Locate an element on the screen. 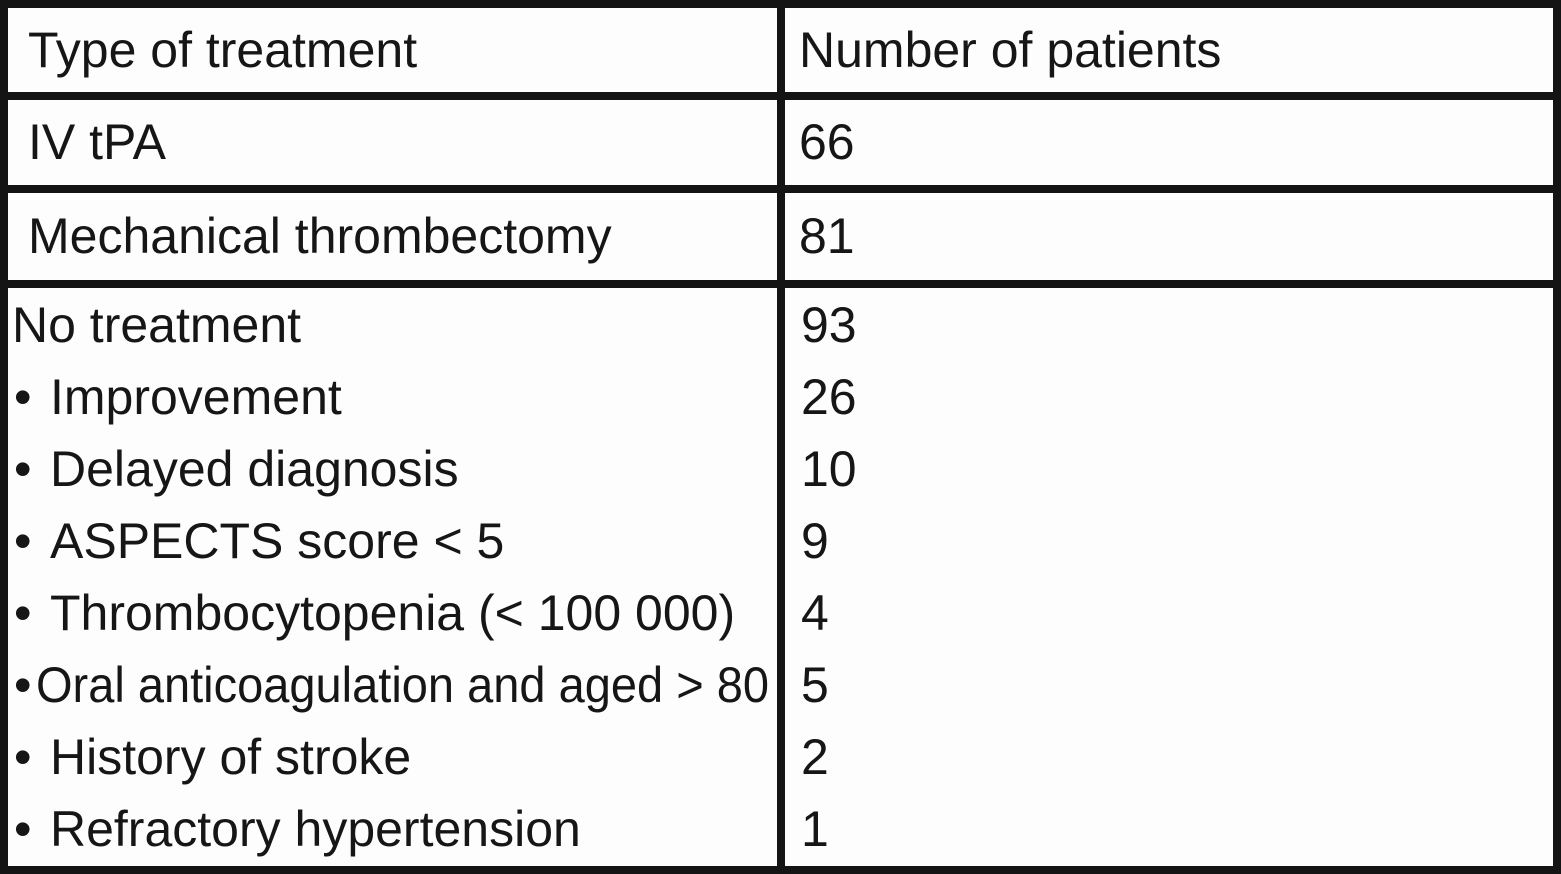 This screenshot has height=874, width=1561. list-item-value: 10 is located at coordinates (1169, 469).